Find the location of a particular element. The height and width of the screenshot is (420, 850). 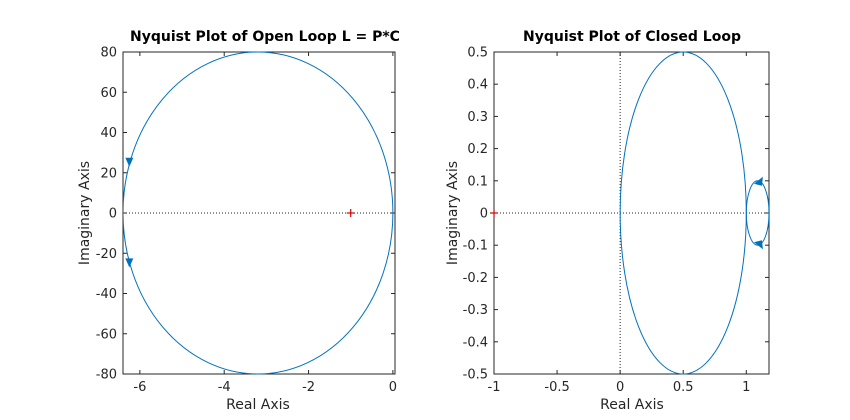

open-loop-y-tick-label: -80 is located at coordinates (106, 375).